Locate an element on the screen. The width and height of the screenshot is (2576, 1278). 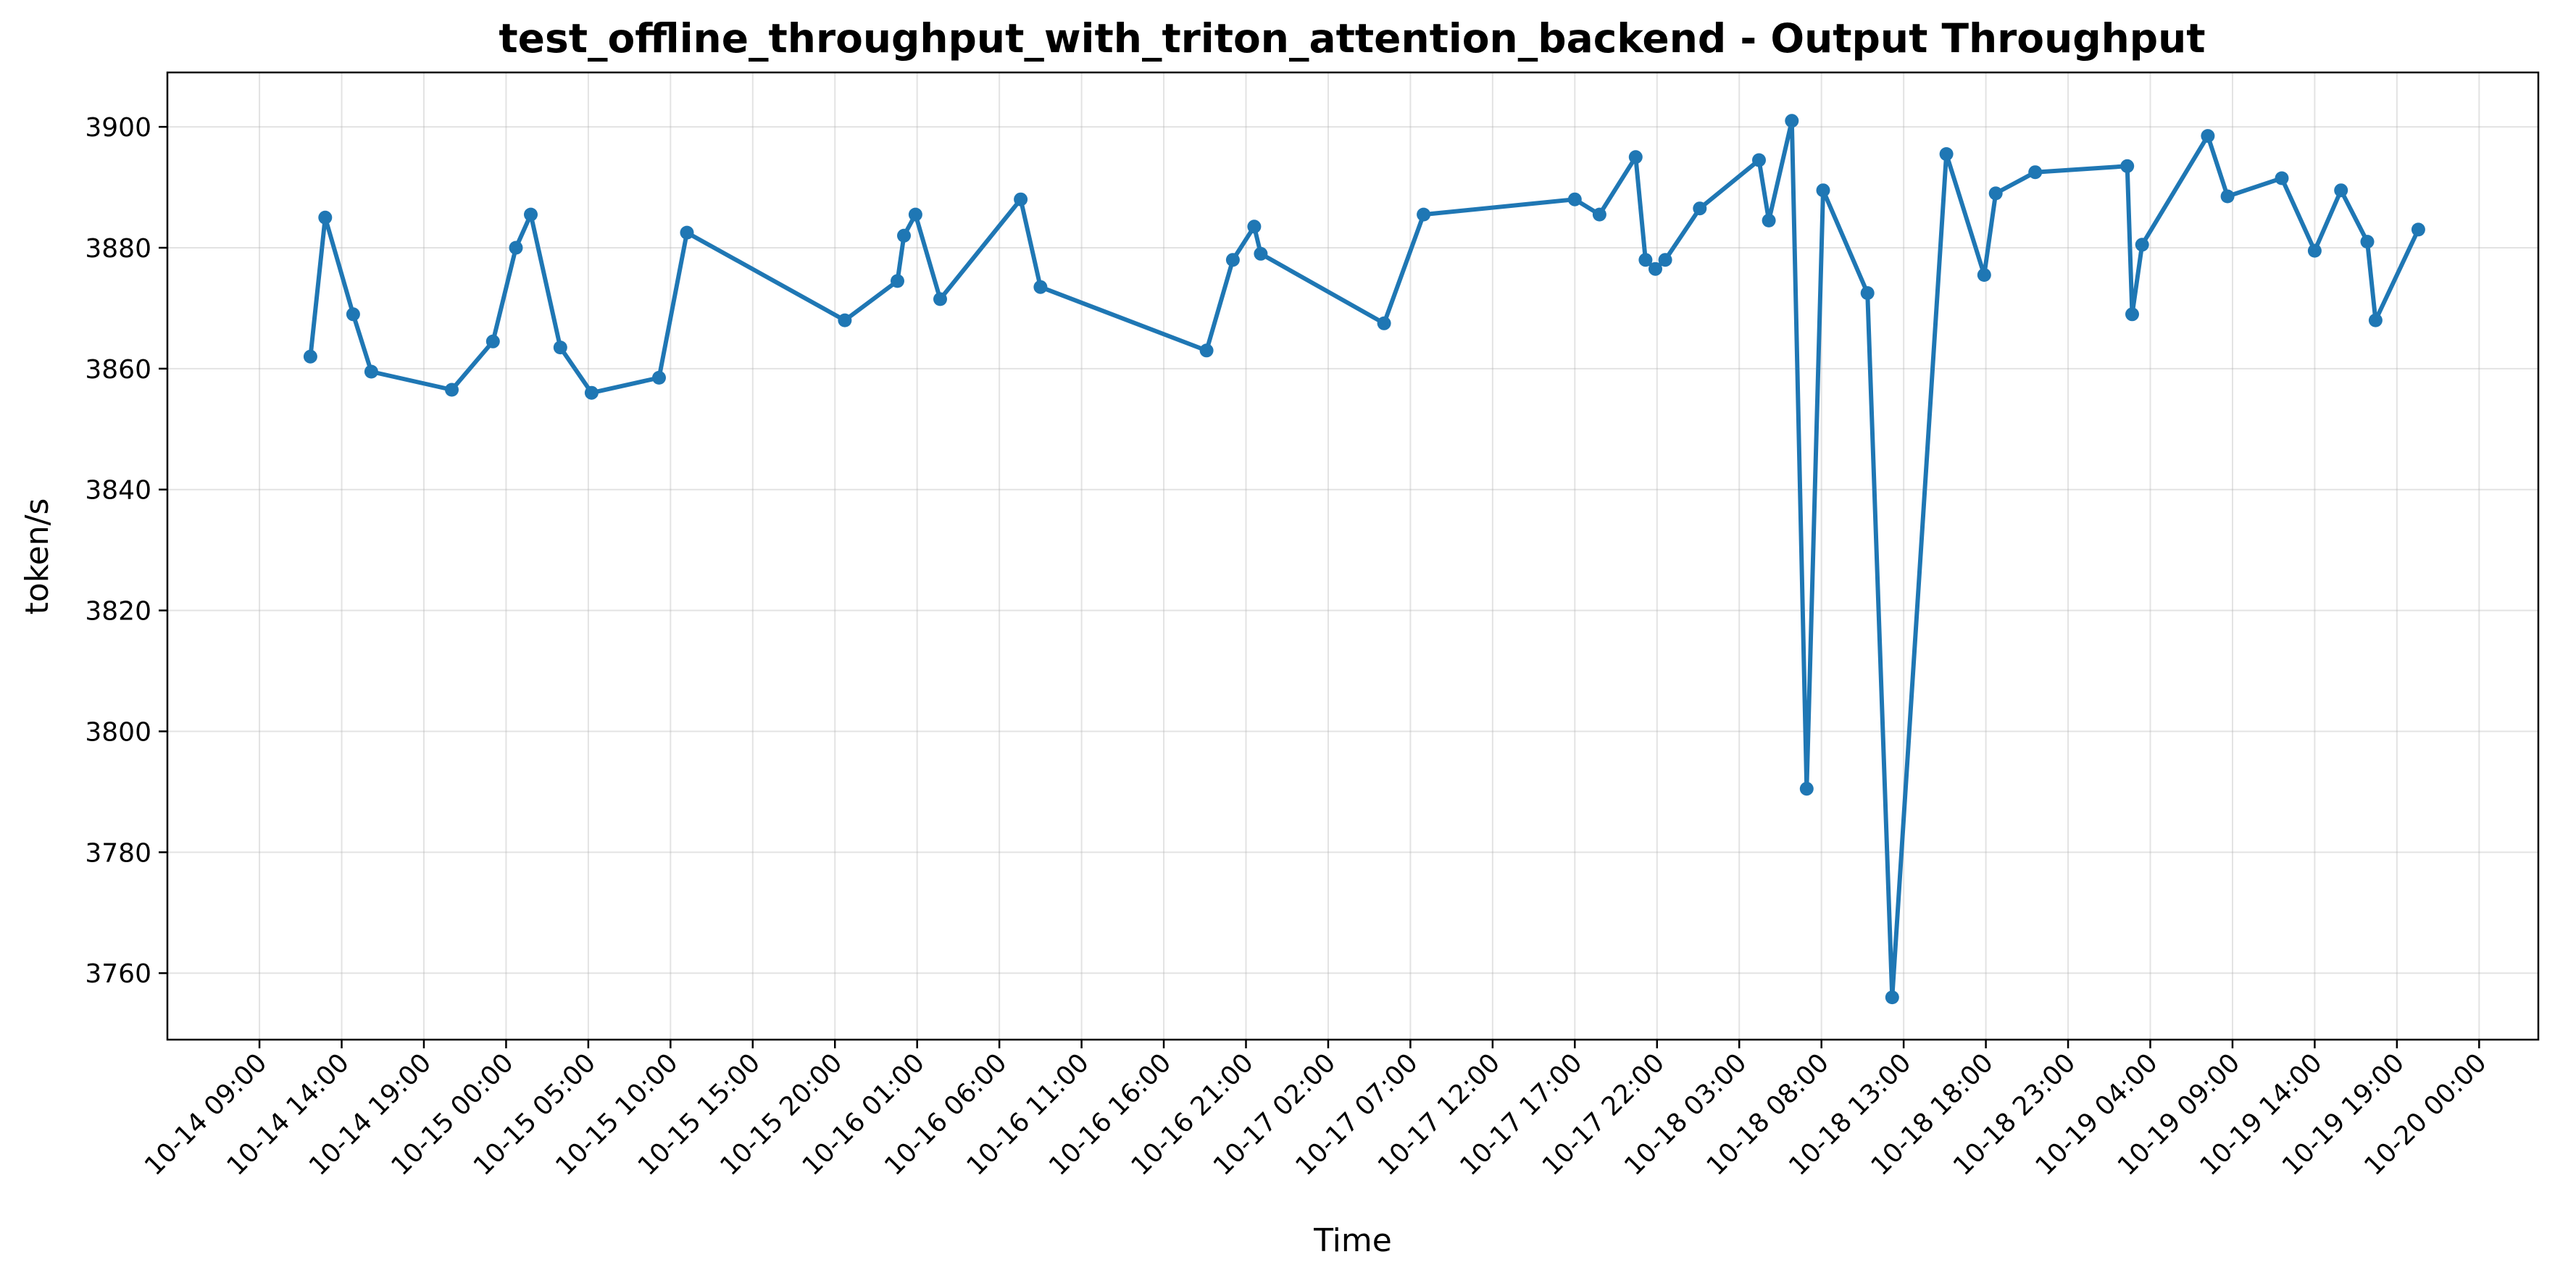
y-axis-label: token/s is located at coordinates (37, 556).